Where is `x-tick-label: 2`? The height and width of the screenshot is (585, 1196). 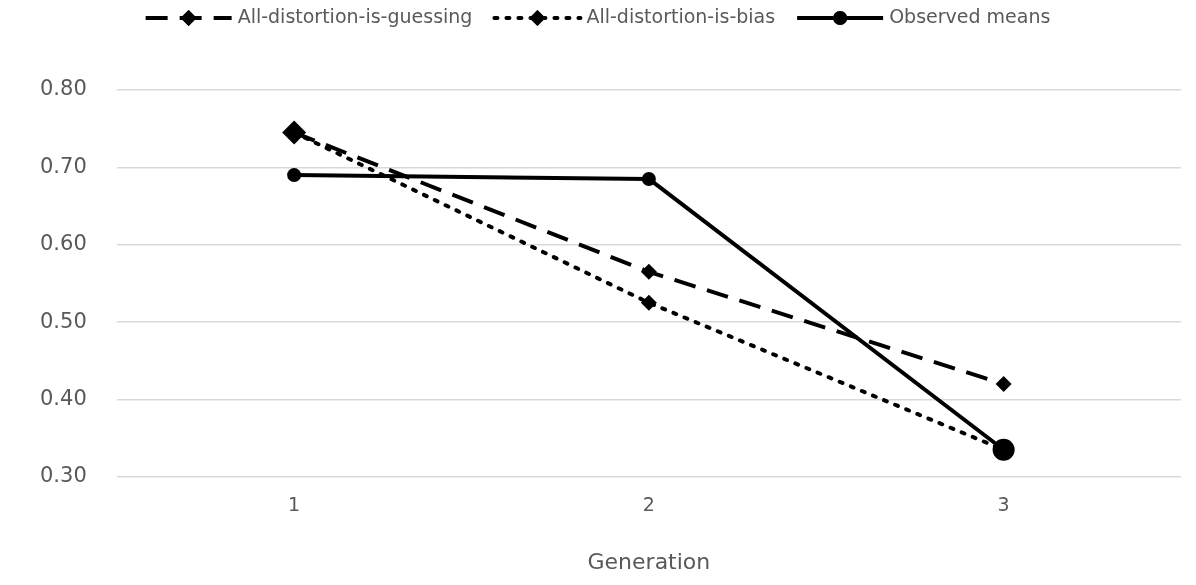
x-tick-label: 2 is located at coordinates (648, 504).